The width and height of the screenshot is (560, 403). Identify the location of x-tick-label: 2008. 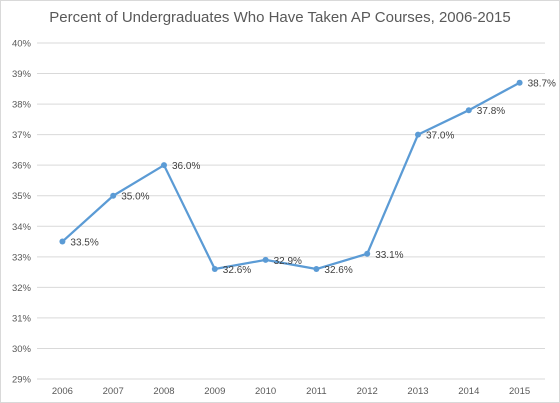
(163, 391).